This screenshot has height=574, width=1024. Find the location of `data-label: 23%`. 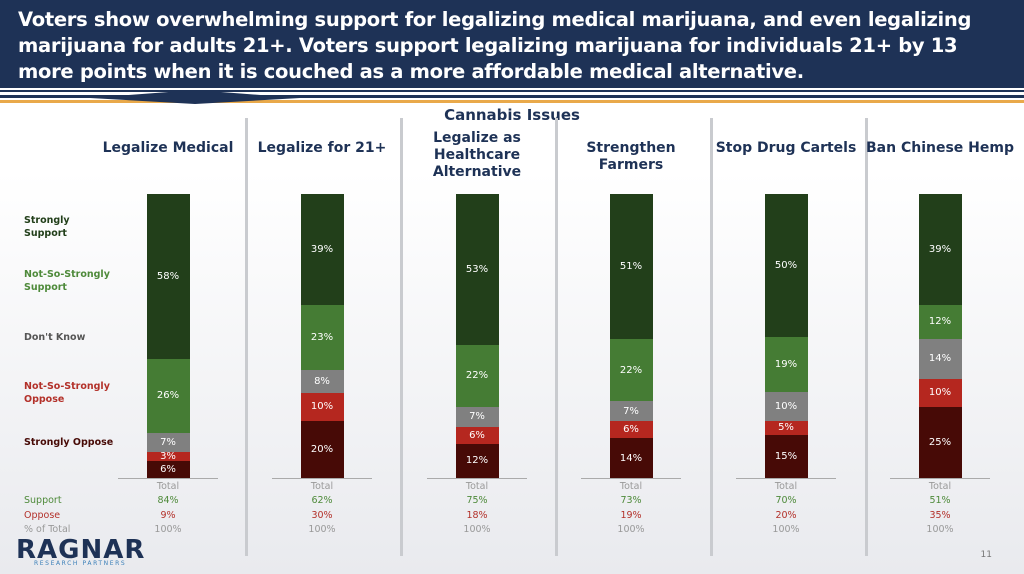

data-label: 23% is located at coordinates (322, 337).